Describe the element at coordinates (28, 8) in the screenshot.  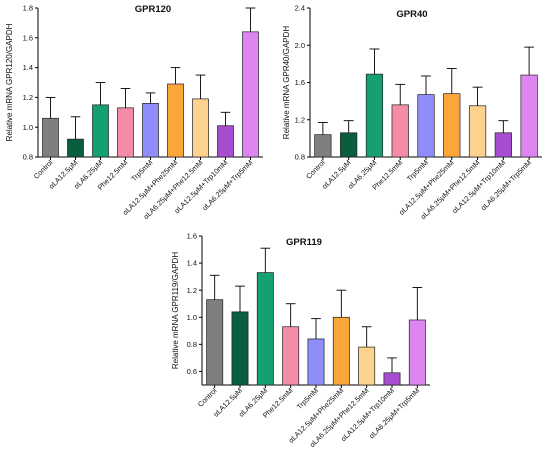
I see `y-tick-label: 1.8` at that location.